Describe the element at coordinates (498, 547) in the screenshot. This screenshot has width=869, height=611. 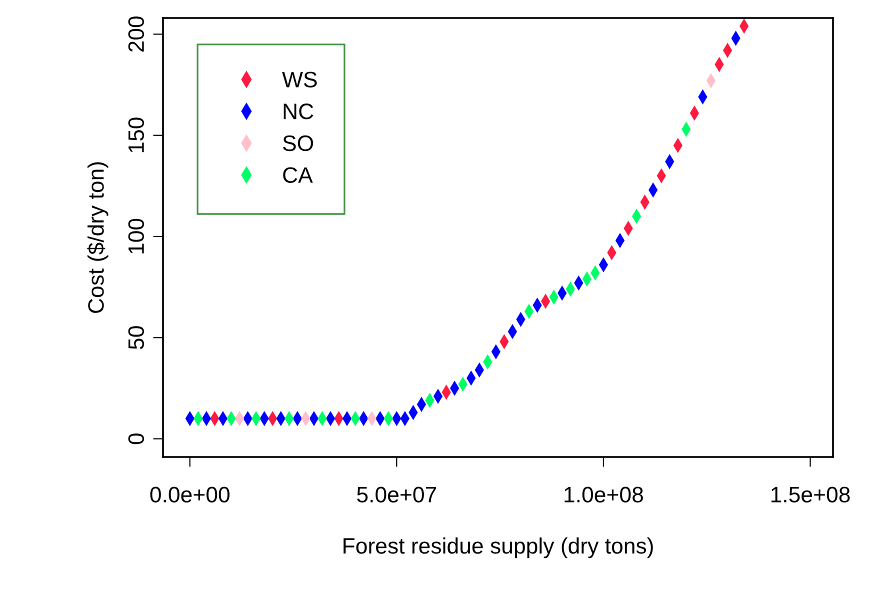
I see `x-axis-title: Forest residue supply (dry tons)` at that location.